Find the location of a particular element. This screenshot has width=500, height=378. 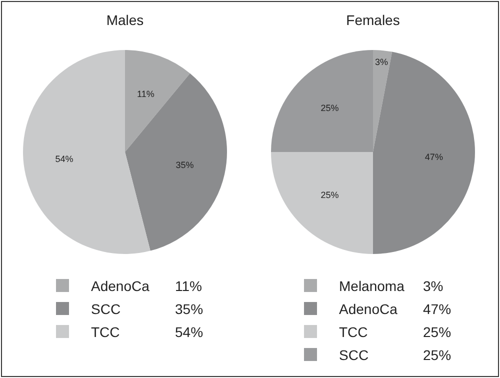

chart-title: Females is located at coordinates (373, 20).